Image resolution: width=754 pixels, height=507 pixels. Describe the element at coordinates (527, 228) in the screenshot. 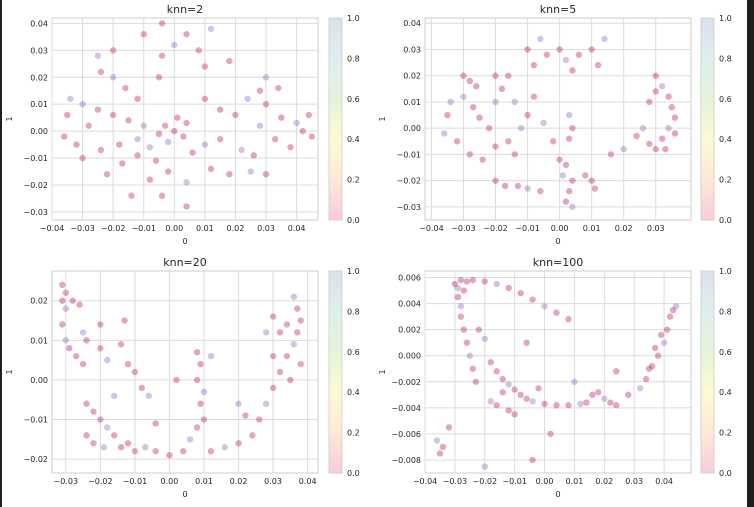

I see `x-tick-label: −0.01` at that location.